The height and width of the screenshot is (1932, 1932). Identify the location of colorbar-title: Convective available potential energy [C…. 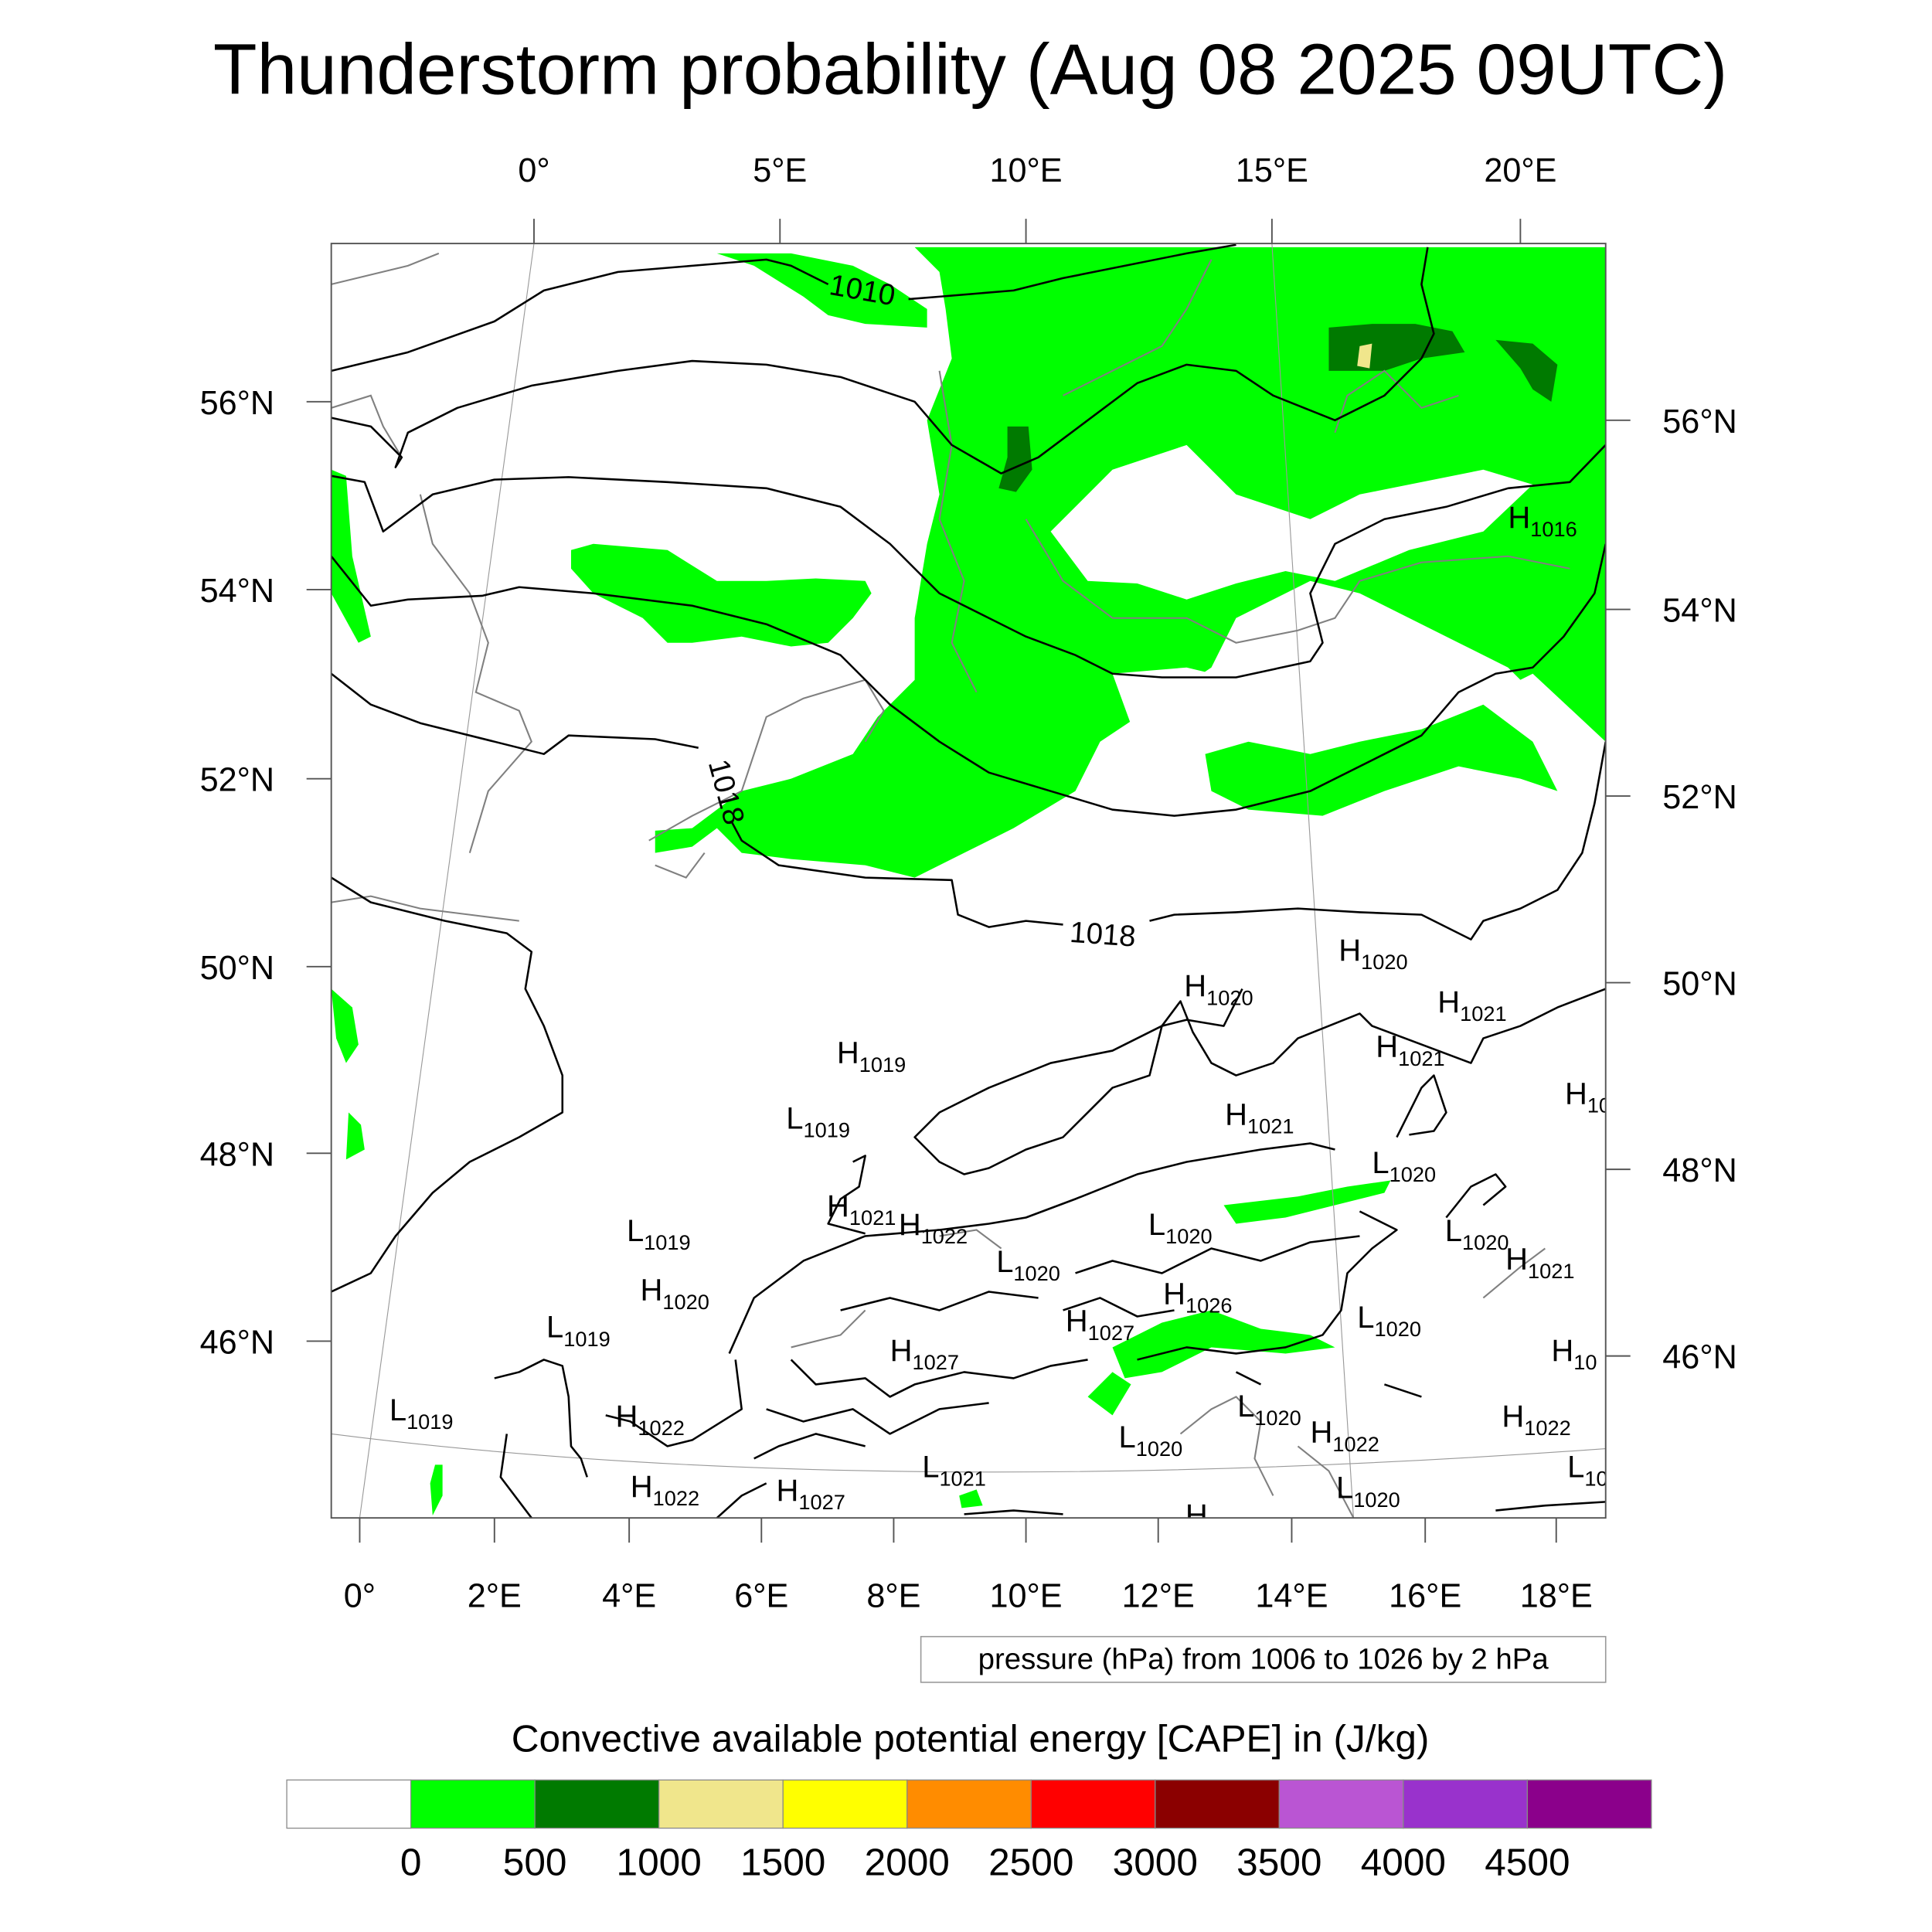
(971, 1738).